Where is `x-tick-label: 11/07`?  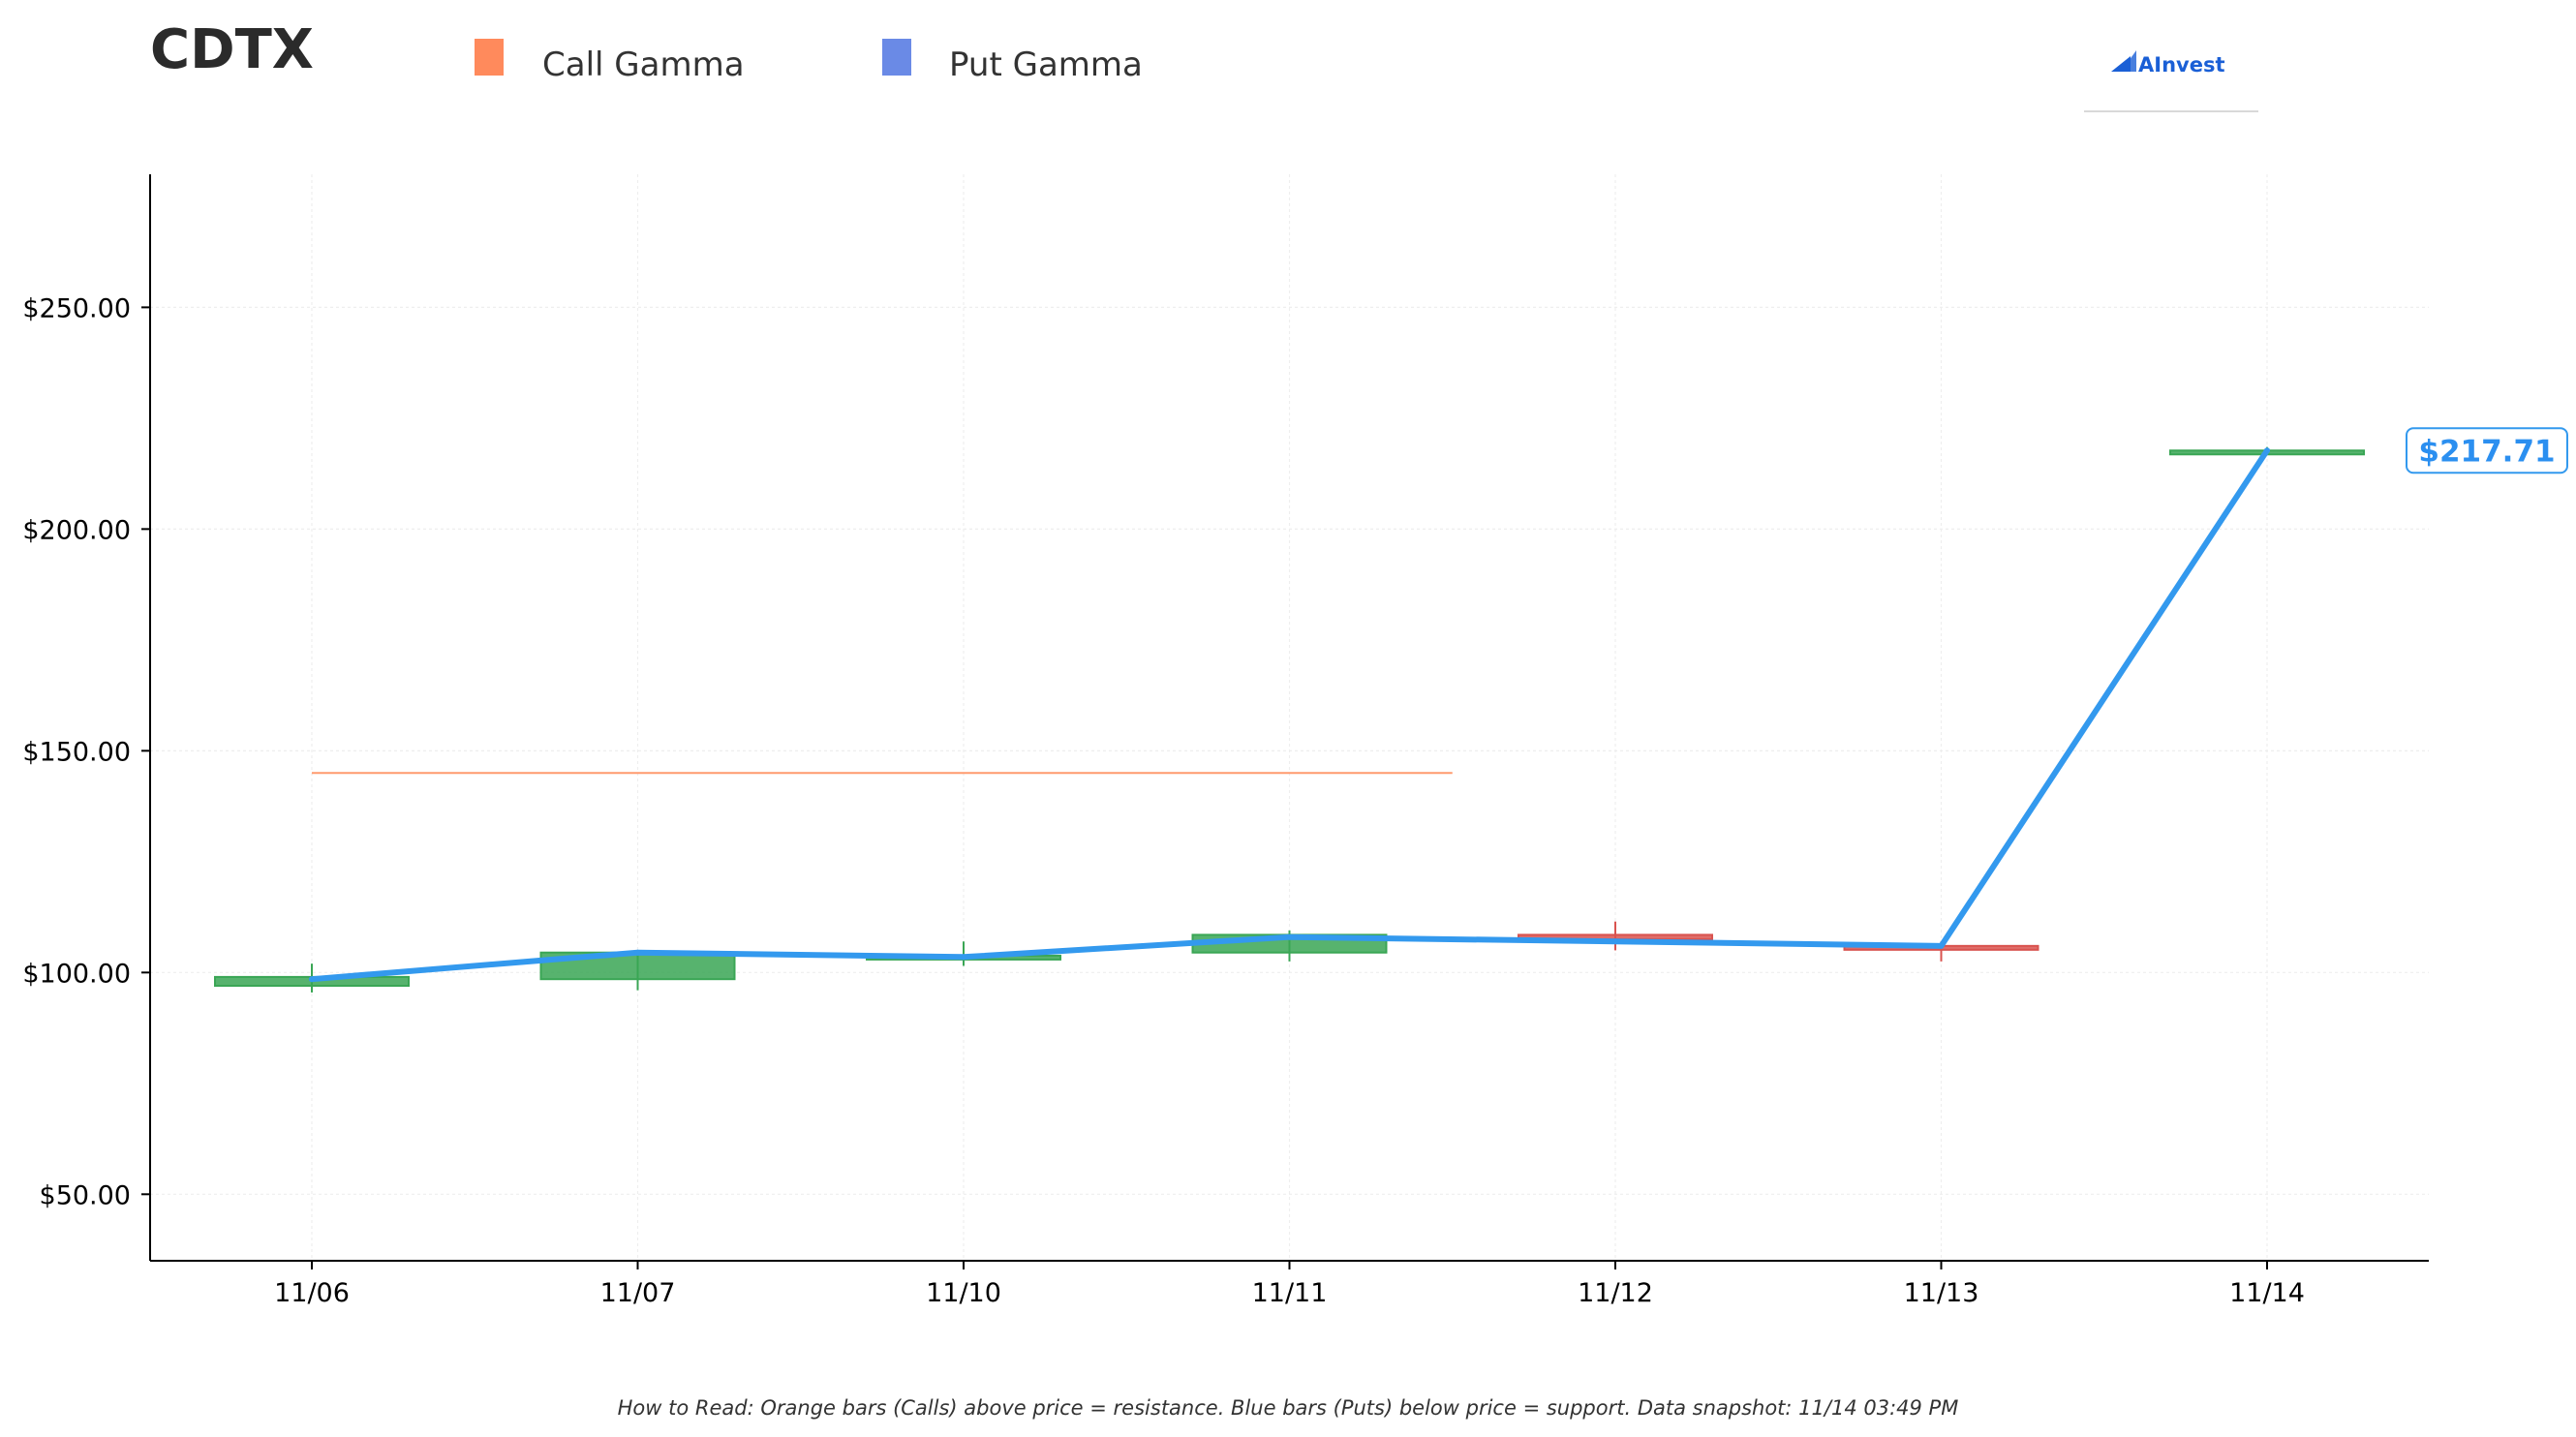
x-tick-label: 11/07 is located at coordinates (638, 1293).